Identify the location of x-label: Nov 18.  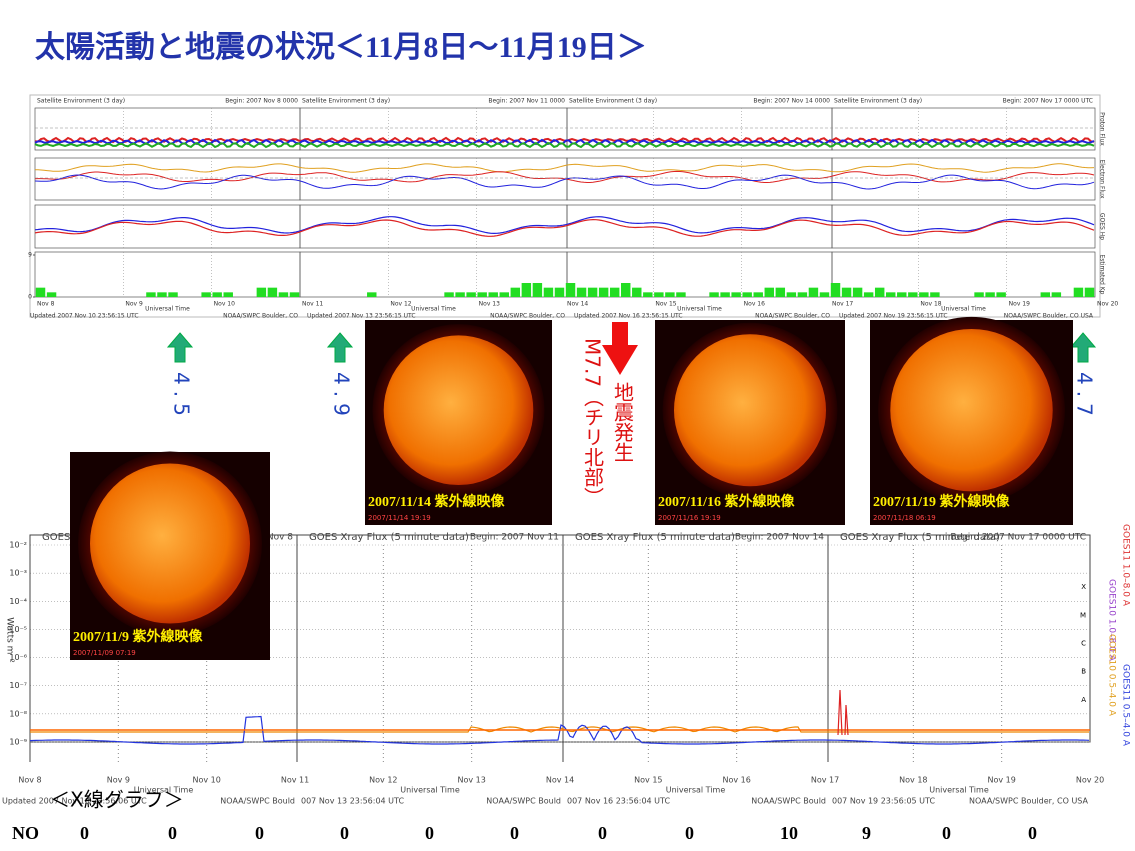
(930, 304).